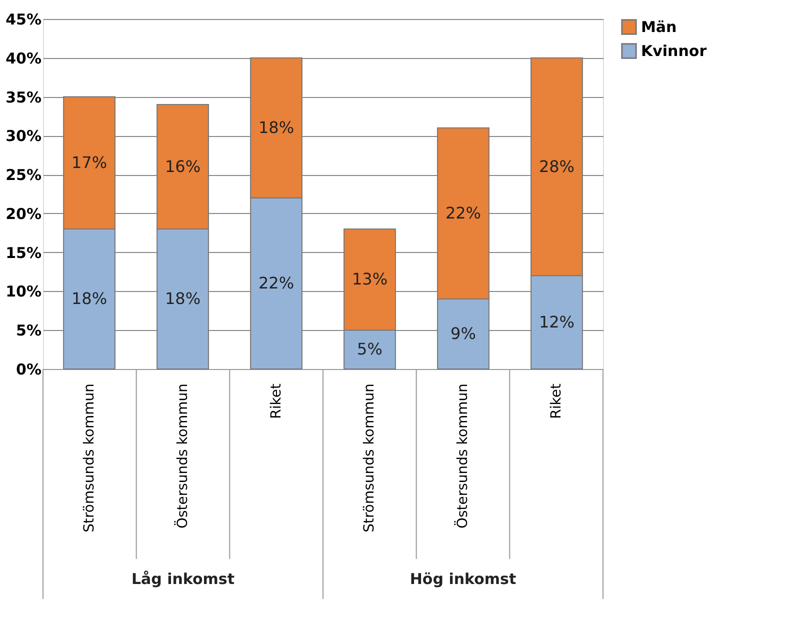 Image resolution: width=790 pixels, height=624 pixels. Describe the element at coordinates (369, 349) in the screenshot. I see `text: 5%` at that location.